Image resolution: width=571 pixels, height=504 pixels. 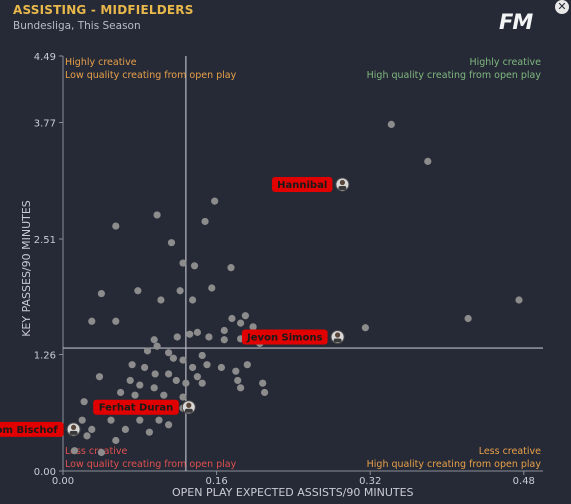 What do you see at coordinates (45, 356) in the screenshot?
I see `y-tick-label: 1.26` at bounding box center [45, 356].